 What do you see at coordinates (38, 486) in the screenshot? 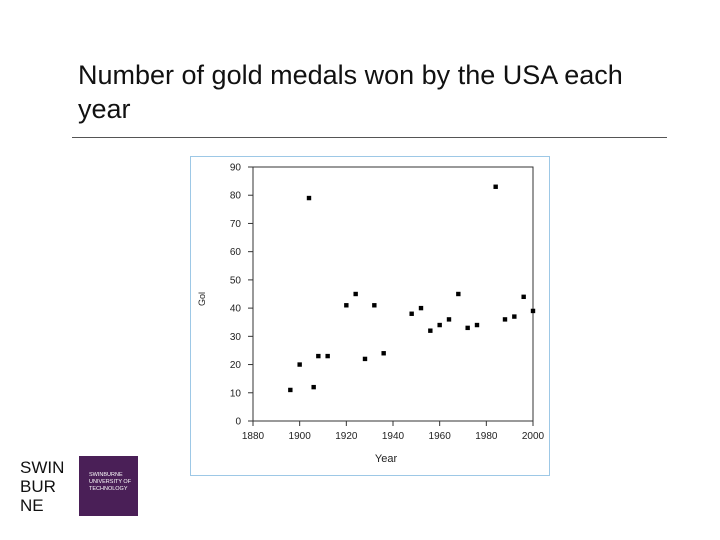
I see `logo-line-2: BUR` at bounding box center [38, 486].